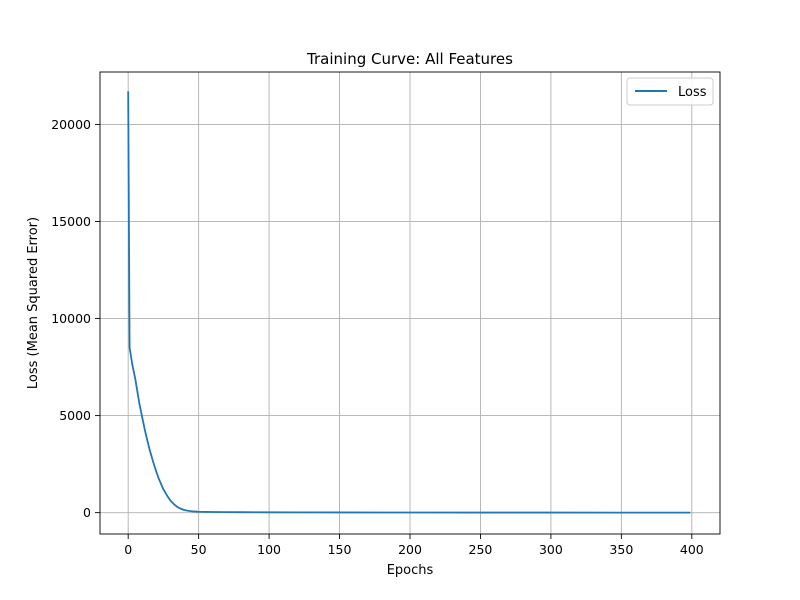 Image resolution: width=800 pixels, height=600 pixels. Describe the element at coordinates (410, 549) in the screenshot. I see `x-tick-label: 200` at that location.